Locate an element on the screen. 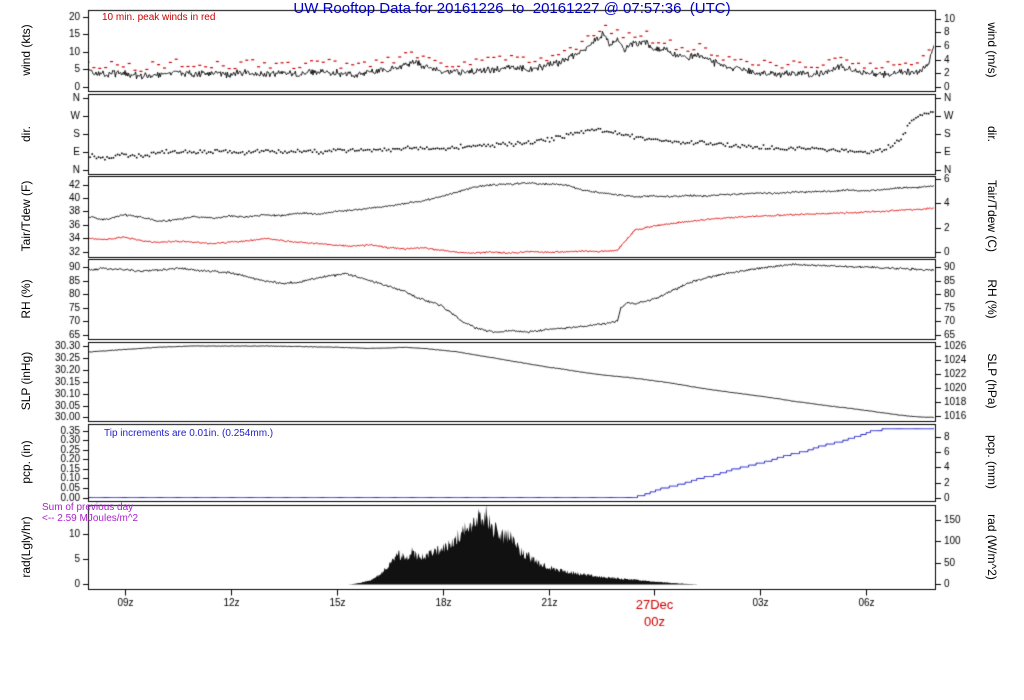 Image resolution: width=1024 pixels, height=700 pixels. y-axis-label-dir-left: dir. is located at coordinates (26, 134).